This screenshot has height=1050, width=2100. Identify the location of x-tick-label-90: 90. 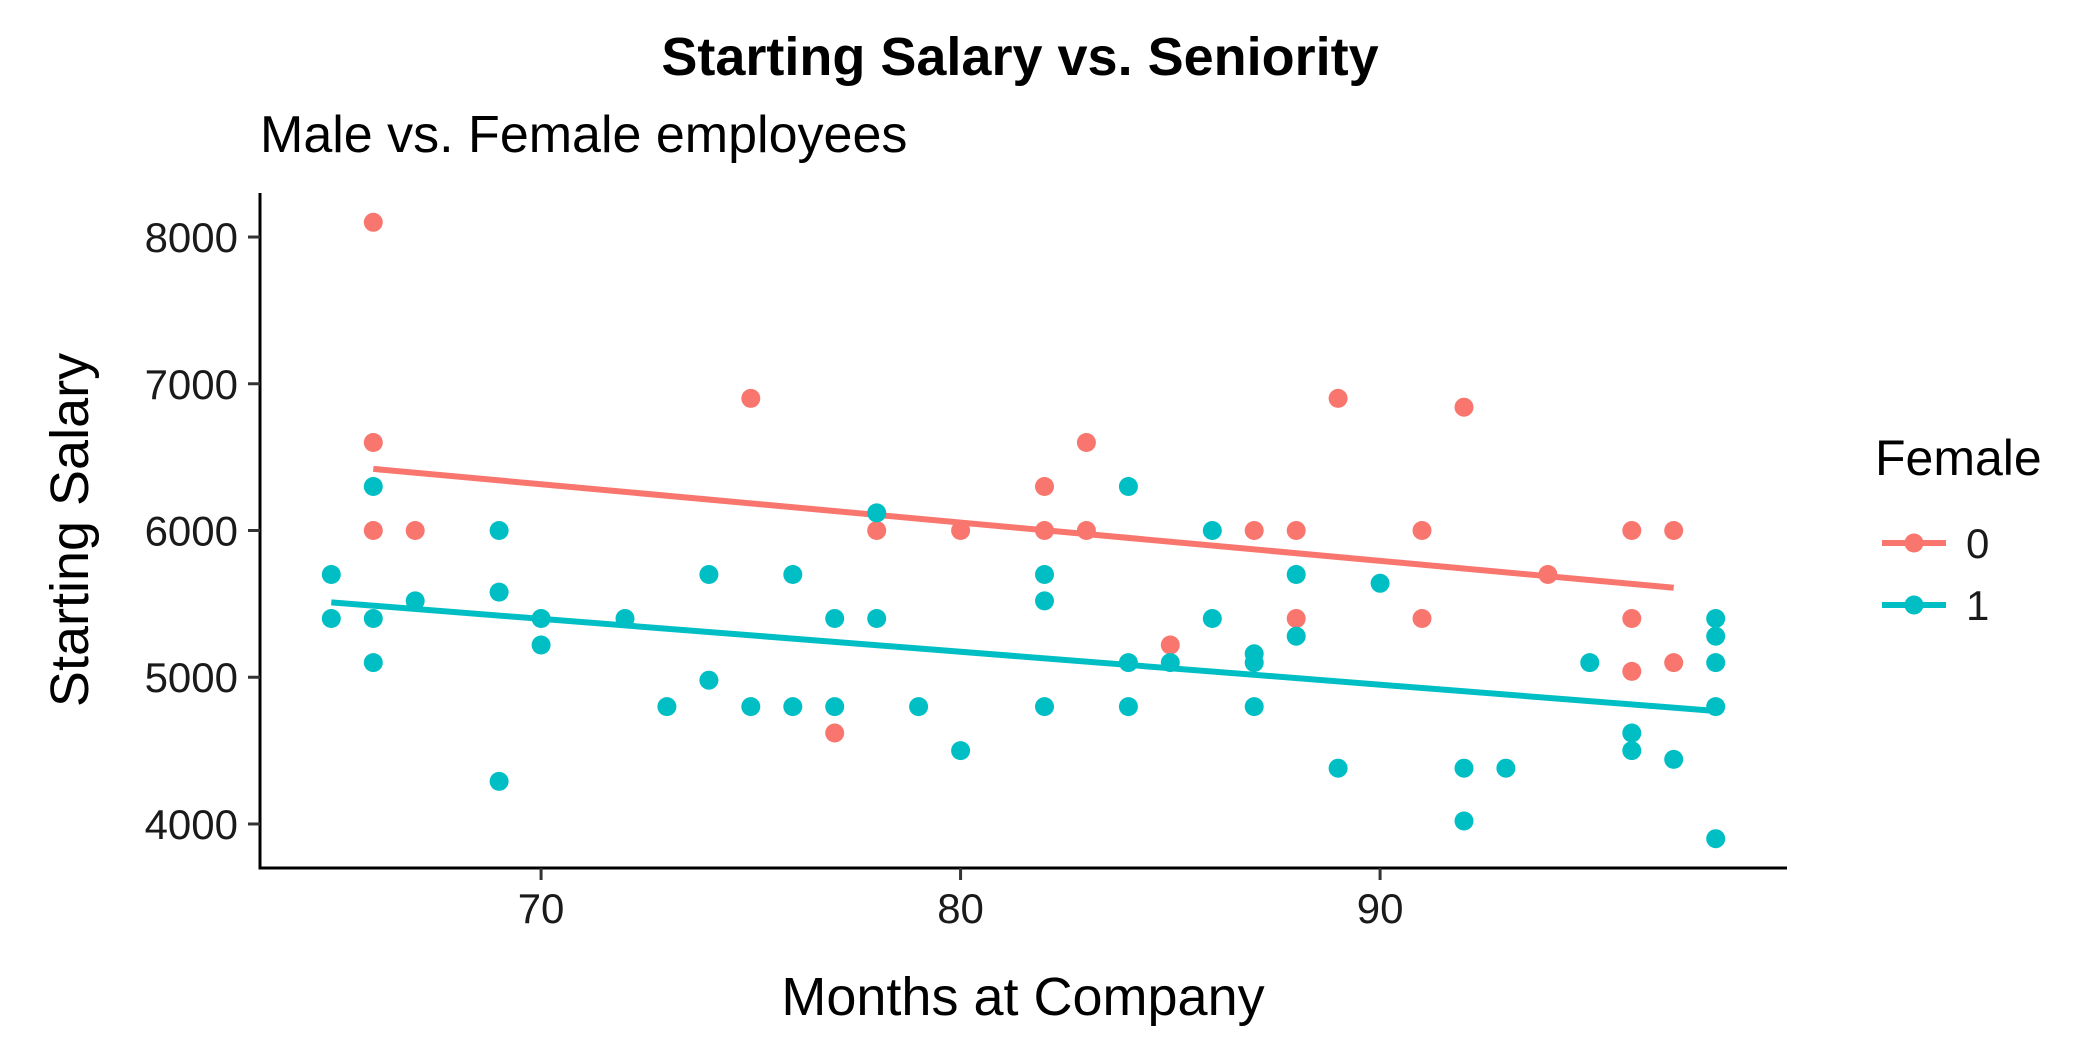
(1380, 908).